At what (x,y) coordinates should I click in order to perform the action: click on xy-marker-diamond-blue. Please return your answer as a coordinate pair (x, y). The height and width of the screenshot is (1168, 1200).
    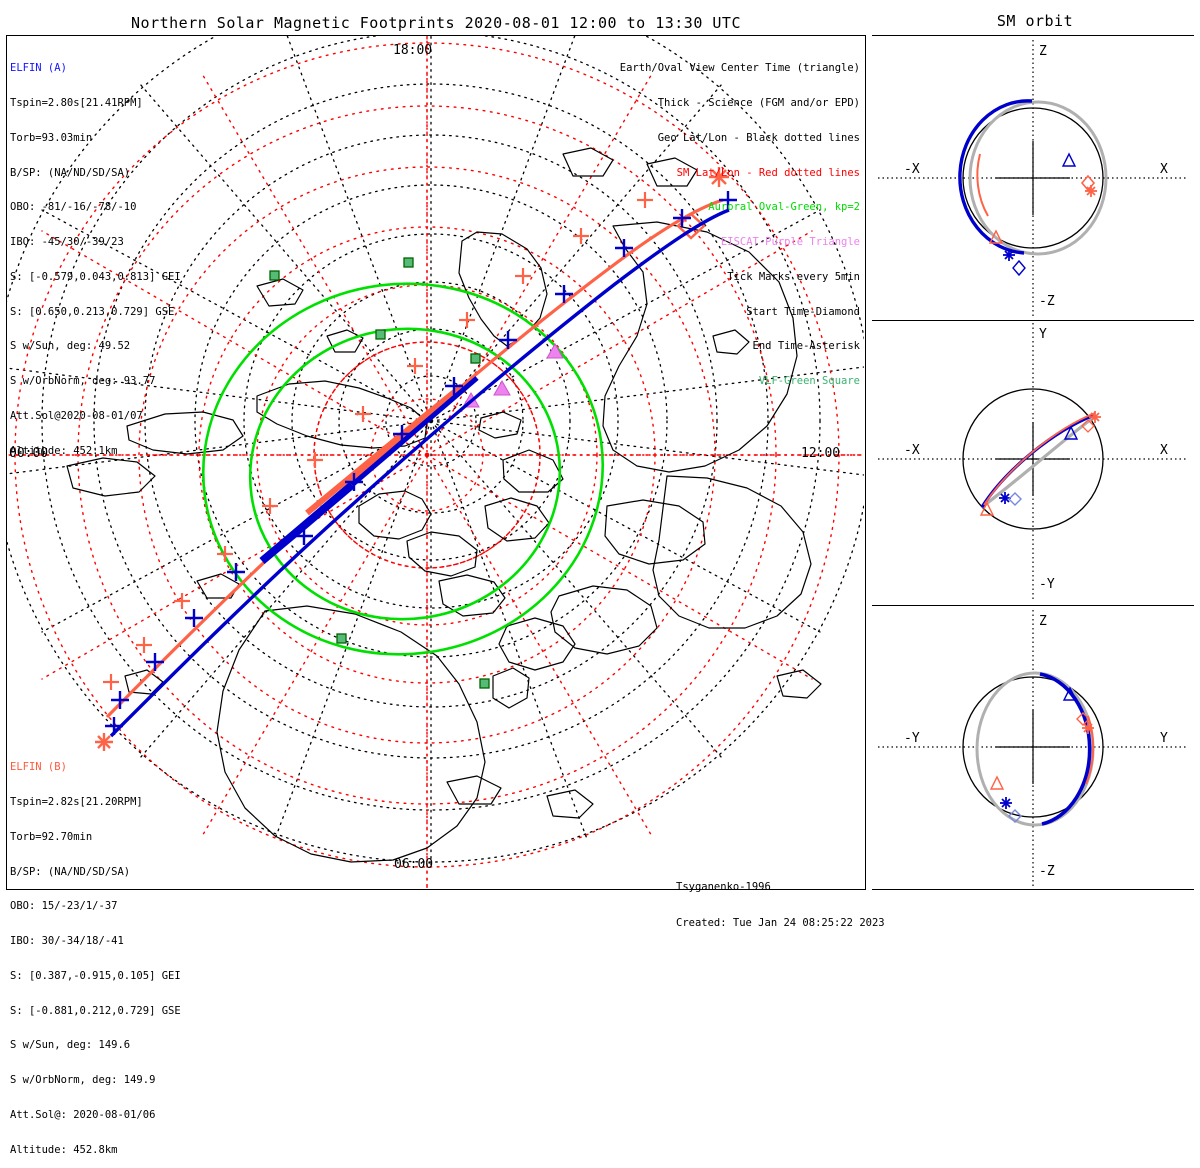
    Looking at the image, I should click on (1015, 499).